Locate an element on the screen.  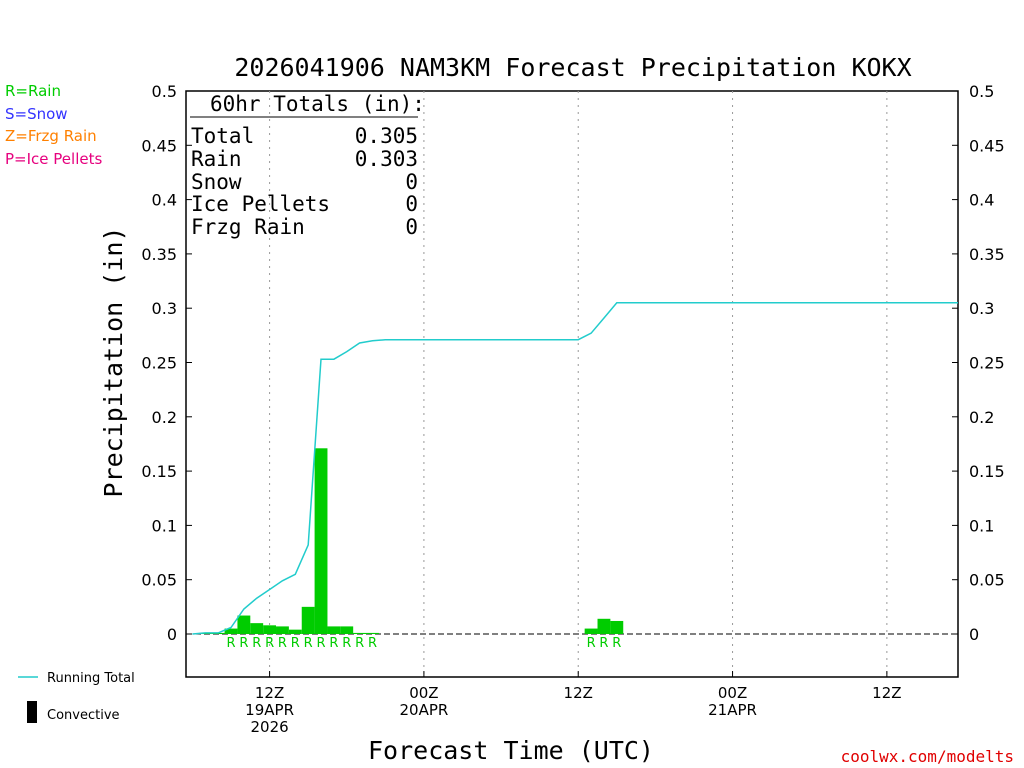
y-tick-label-right: 0 is located at coordinates (974, 634).